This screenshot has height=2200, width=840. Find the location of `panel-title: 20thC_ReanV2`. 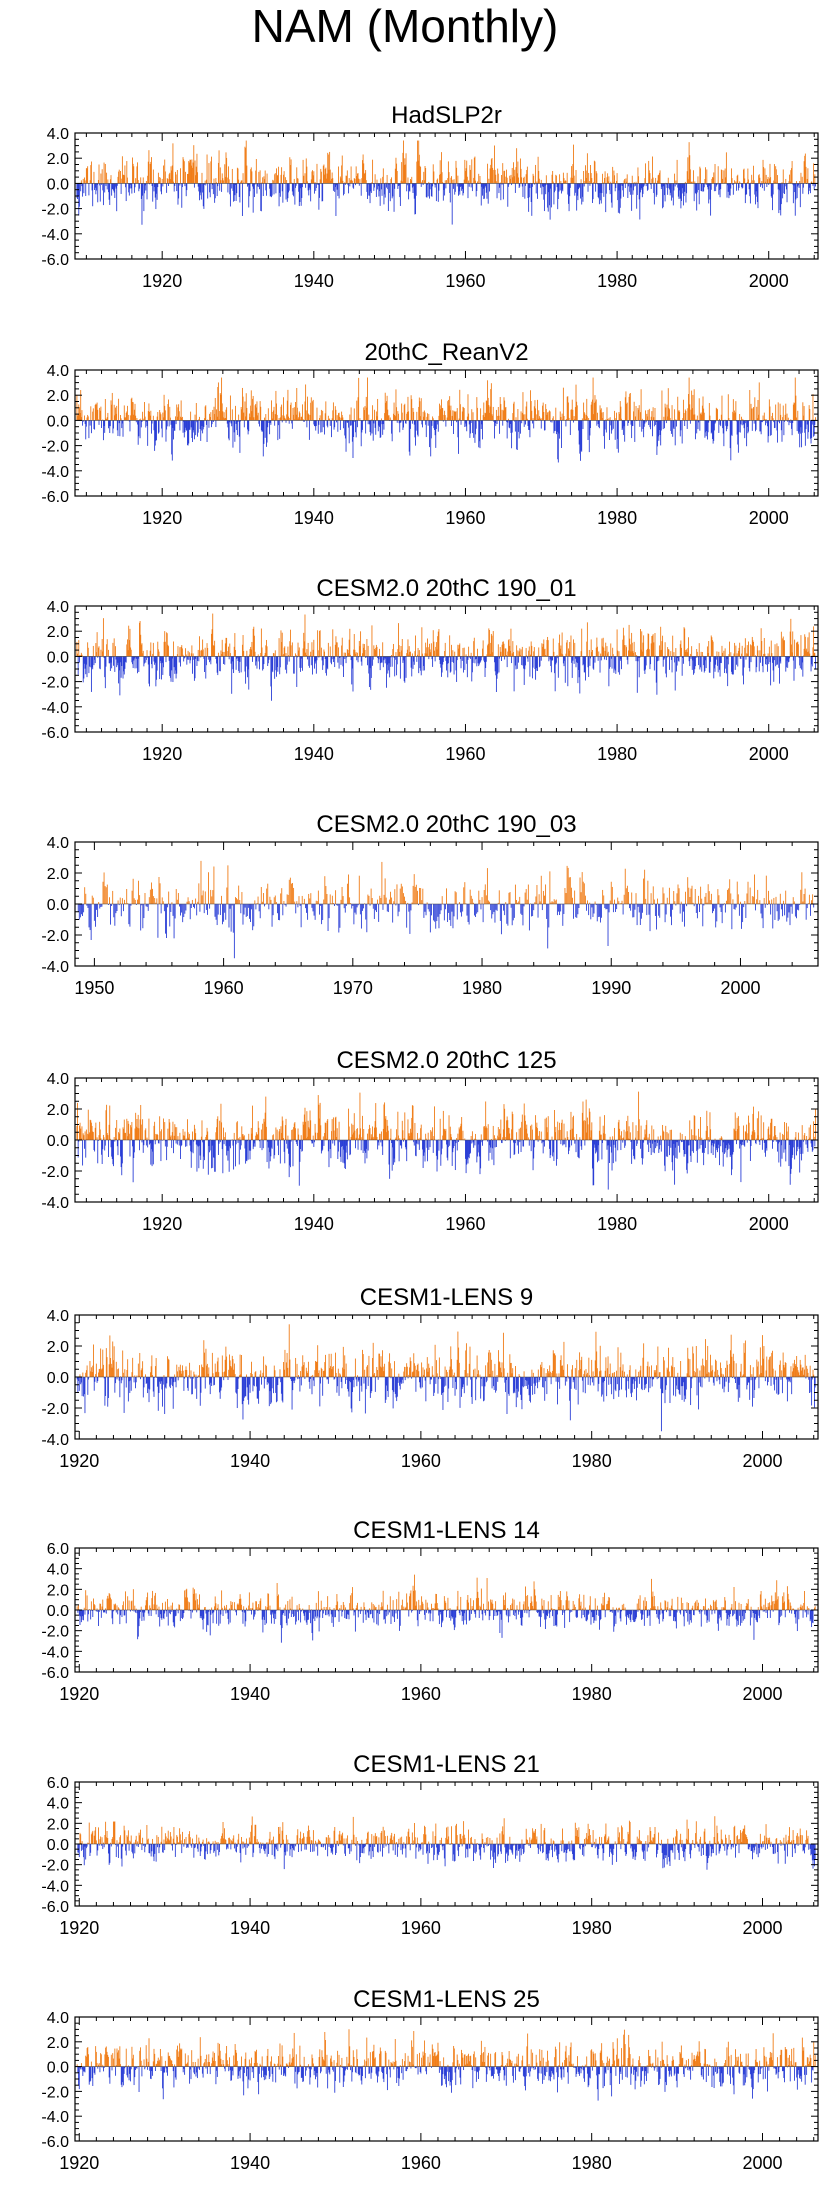

panel-title: 20thC_ReanV2 is located at coordinates (446, 352).